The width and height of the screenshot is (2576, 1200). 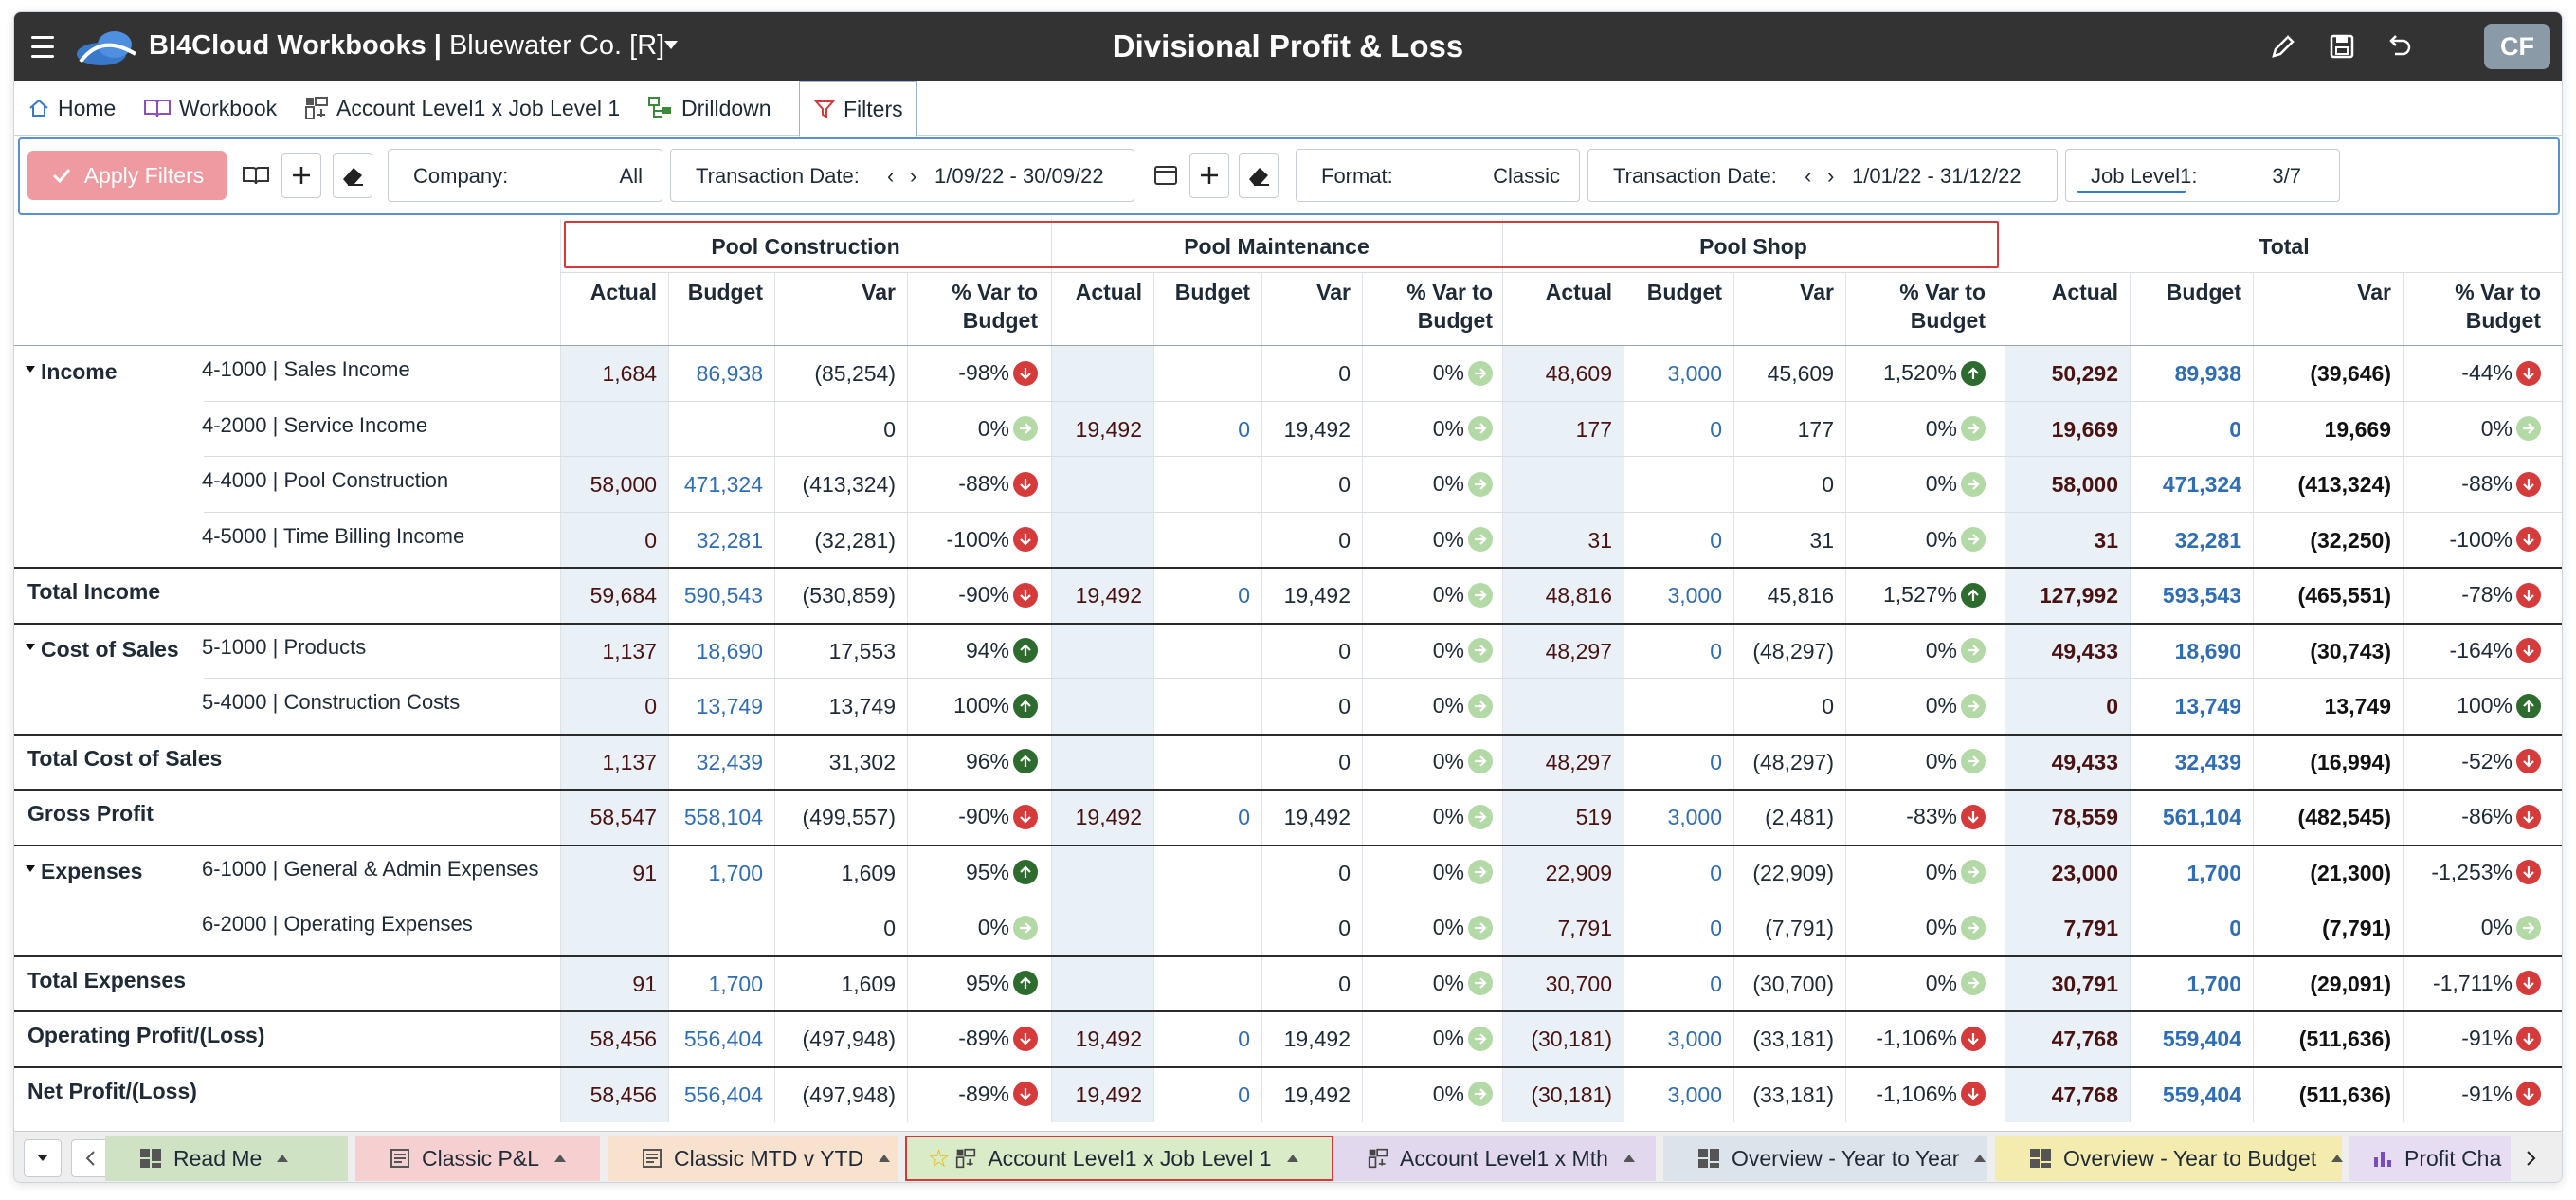 What do you see at coordinates (644, 872) in the screenshot?
I see `actual-value: 91` at bounding box center [644, 872].